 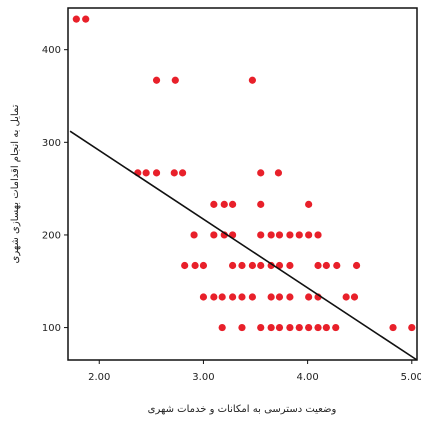 I want to click on x-axis-ticks: 2.00 3.00 4.00 5.00, so click(x=254, y=371).